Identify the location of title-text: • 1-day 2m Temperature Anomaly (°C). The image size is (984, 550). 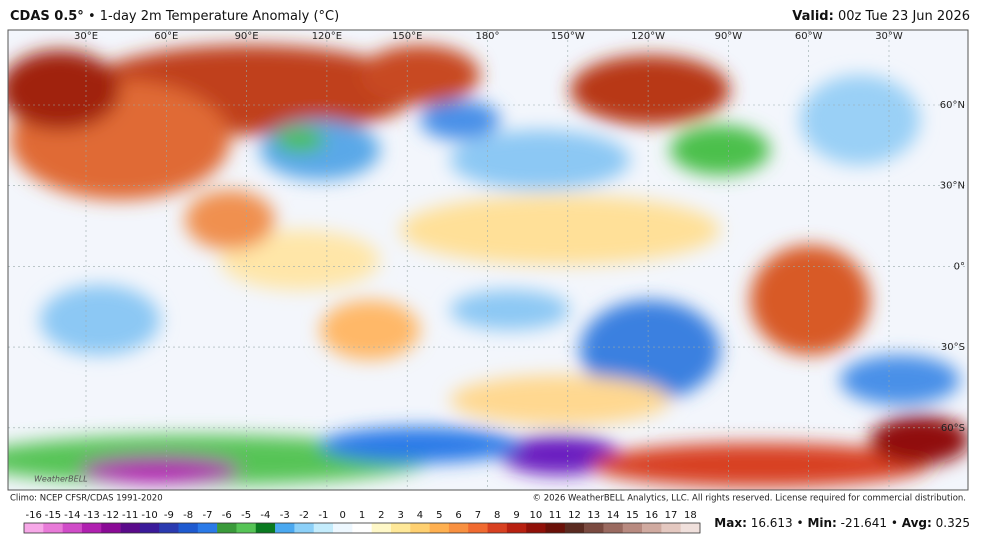
(213, 16).